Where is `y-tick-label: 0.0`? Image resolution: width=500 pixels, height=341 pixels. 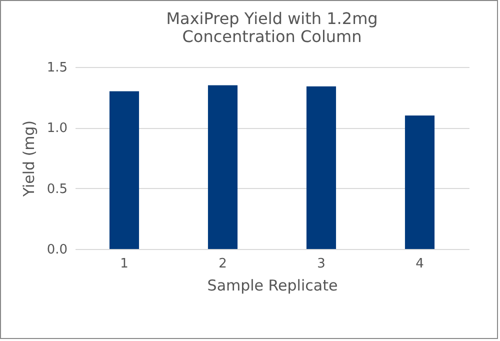
y-tick-label: 0.0 is located at coordinates (57, 250).